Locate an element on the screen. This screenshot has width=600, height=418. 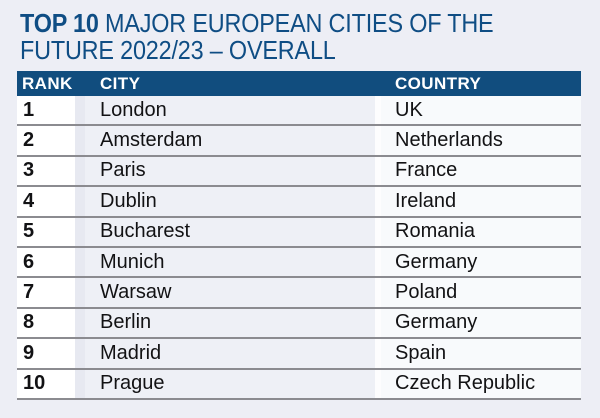
city-cell: Madrid is located at coordinates (230, 353).